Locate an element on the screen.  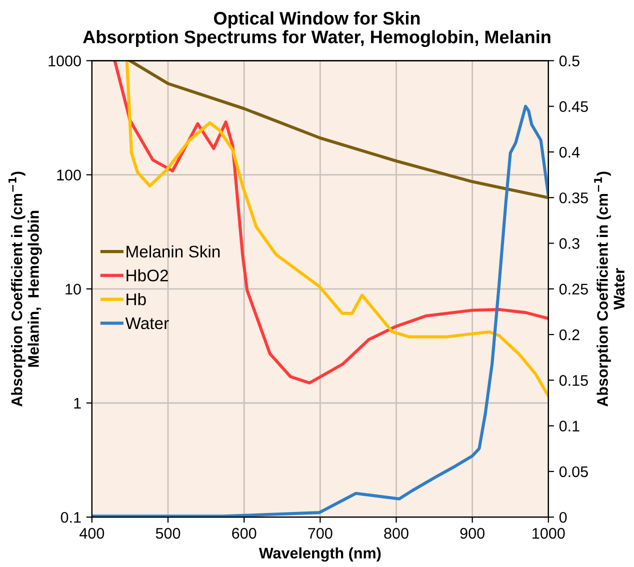
chart-subtitle: Absorption Spectrums for Water, Hemoglobin, Melanin is located at coordinates (316, 39).